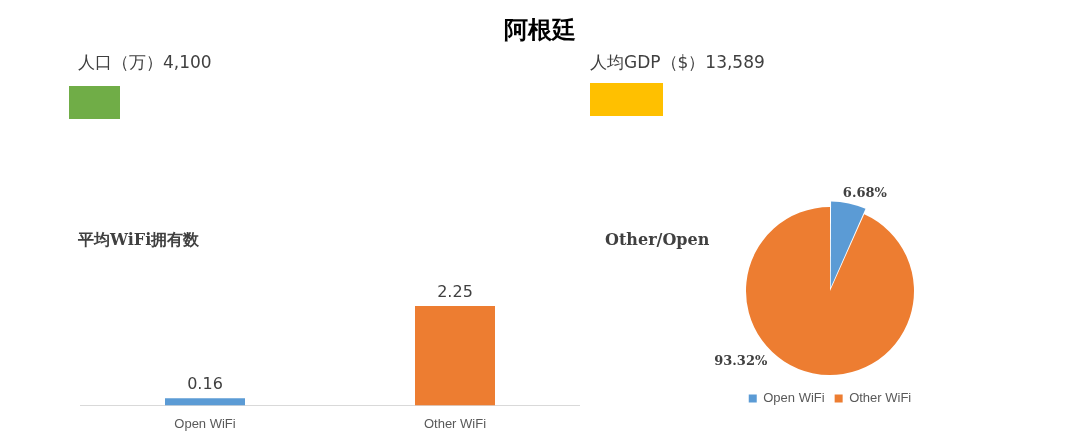  I want to click on text: 阿根廷, so click(540, 30).